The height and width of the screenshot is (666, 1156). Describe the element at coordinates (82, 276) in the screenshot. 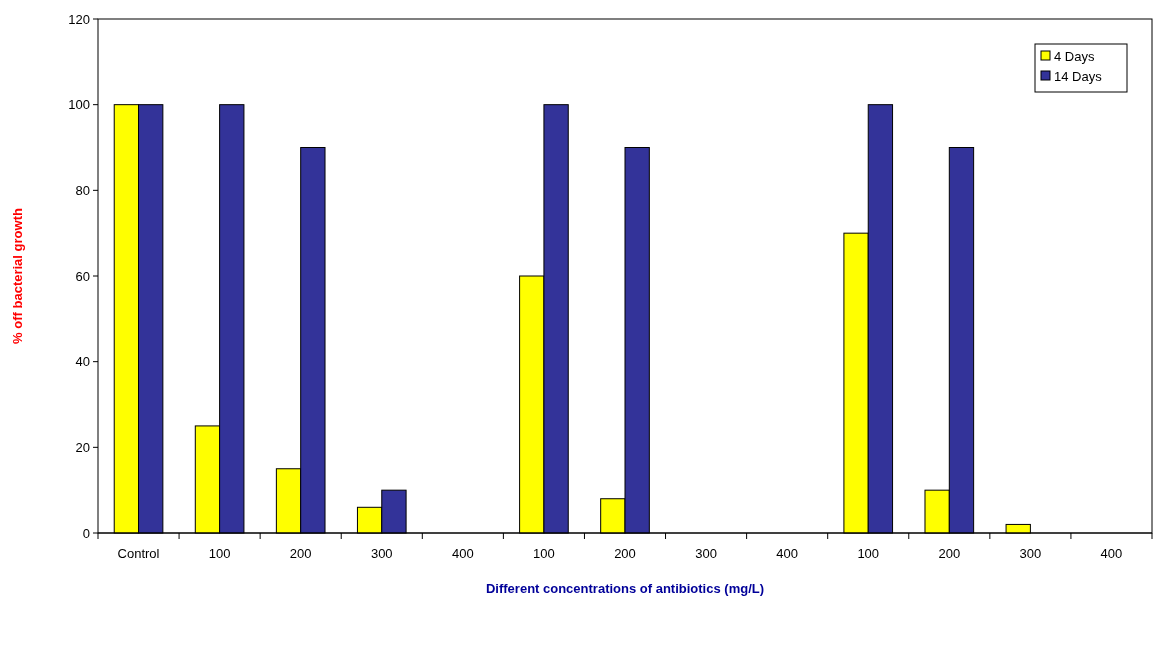

I see `y-tick-label: 60` at that location.